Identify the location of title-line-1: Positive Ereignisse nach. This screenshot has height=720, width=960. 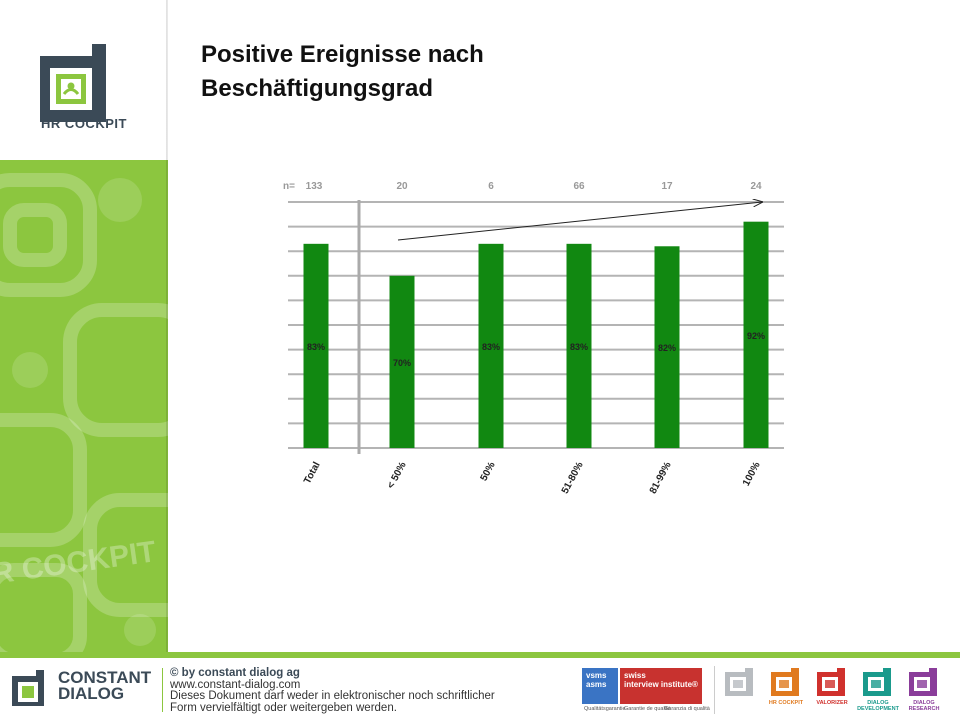
(342, 54).